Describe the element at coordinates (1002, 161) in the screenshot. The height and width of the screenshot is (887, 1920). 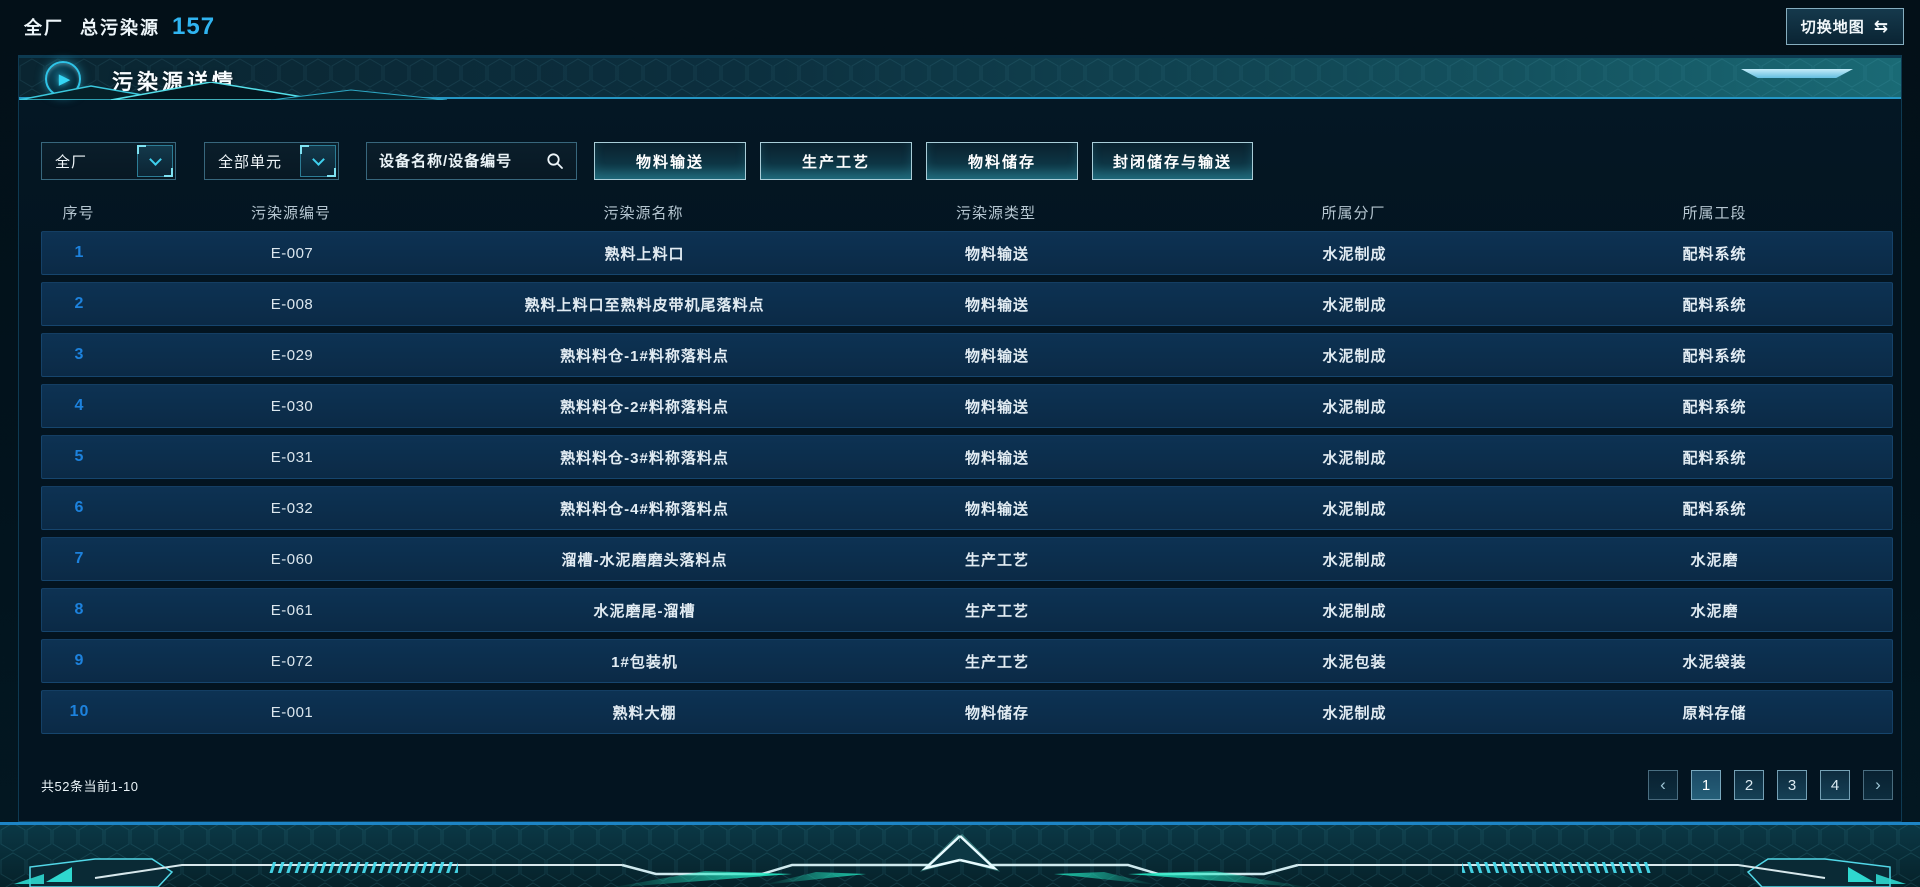
I see `filter-type-button: 物料储存` at that location.